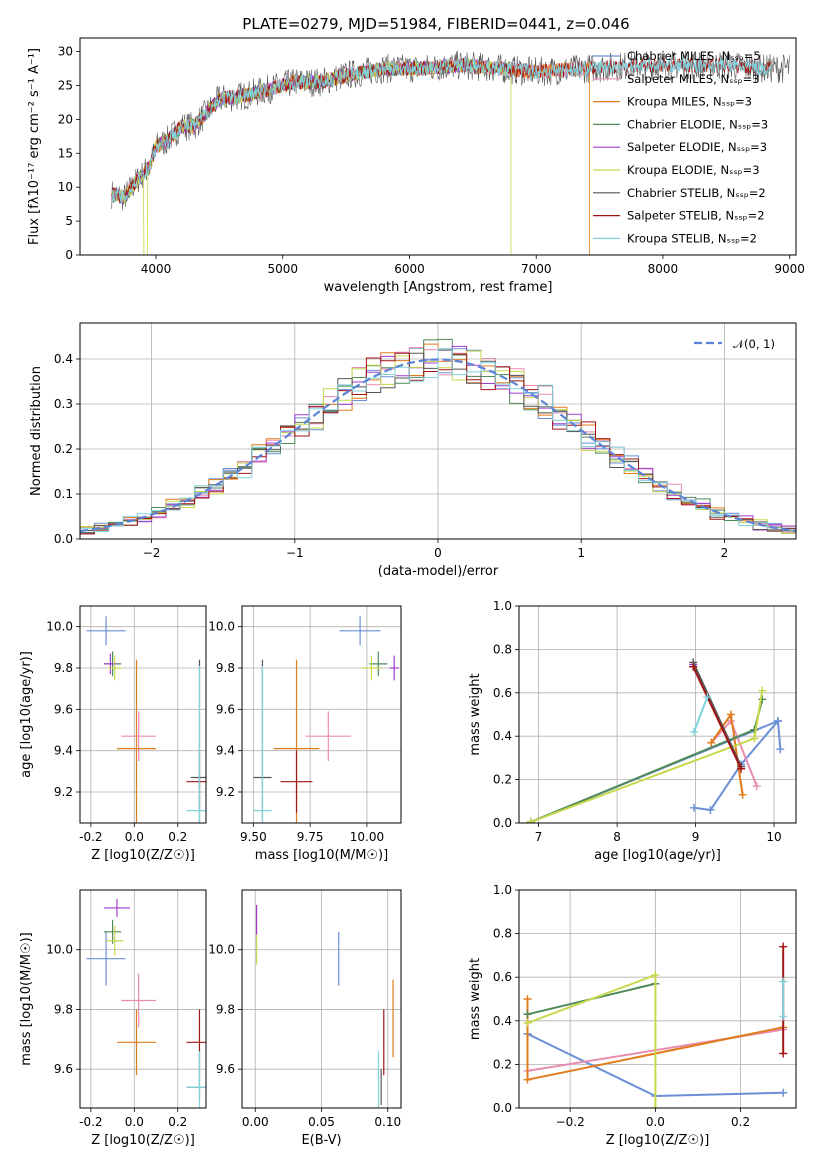 This screenshot has width=819, height=1170. Describe the element at coordinates (696, 837) in the screenshot. I see `x-tick-label: 9` at that location.